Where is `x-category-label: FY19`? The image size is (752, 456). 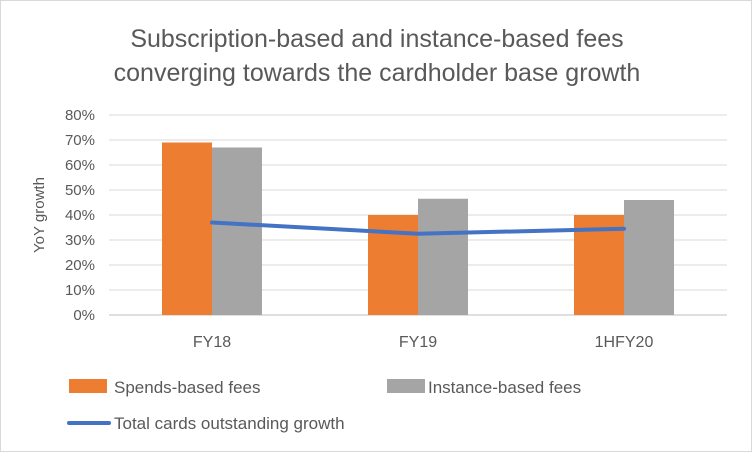
x-category-label: FY19 is located at coordinates (418, 342).